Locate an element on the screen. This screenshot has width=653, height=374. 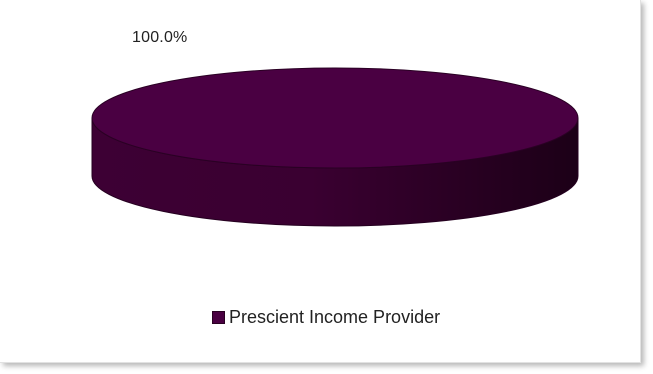
legend-label: Prescient Income Provider is located at coordinates (335, 317).